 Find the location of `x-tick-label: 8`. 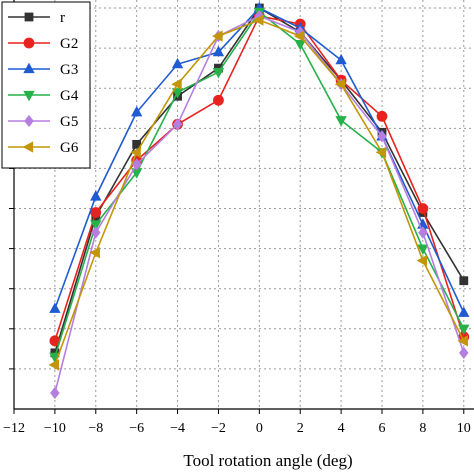

x-tick-label: 8 is located at coordinates (422, 428).